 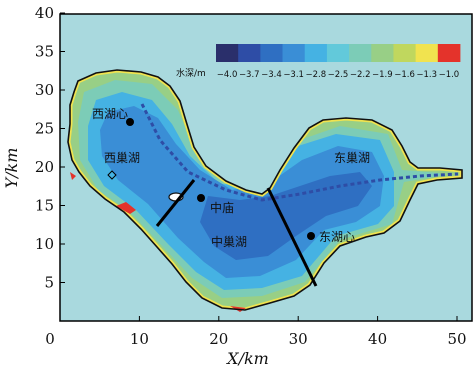 What do you see at coordinates (139, 339) in the screenshot?
I see `x-tick-label: 10` at bounding box center [139, 339].